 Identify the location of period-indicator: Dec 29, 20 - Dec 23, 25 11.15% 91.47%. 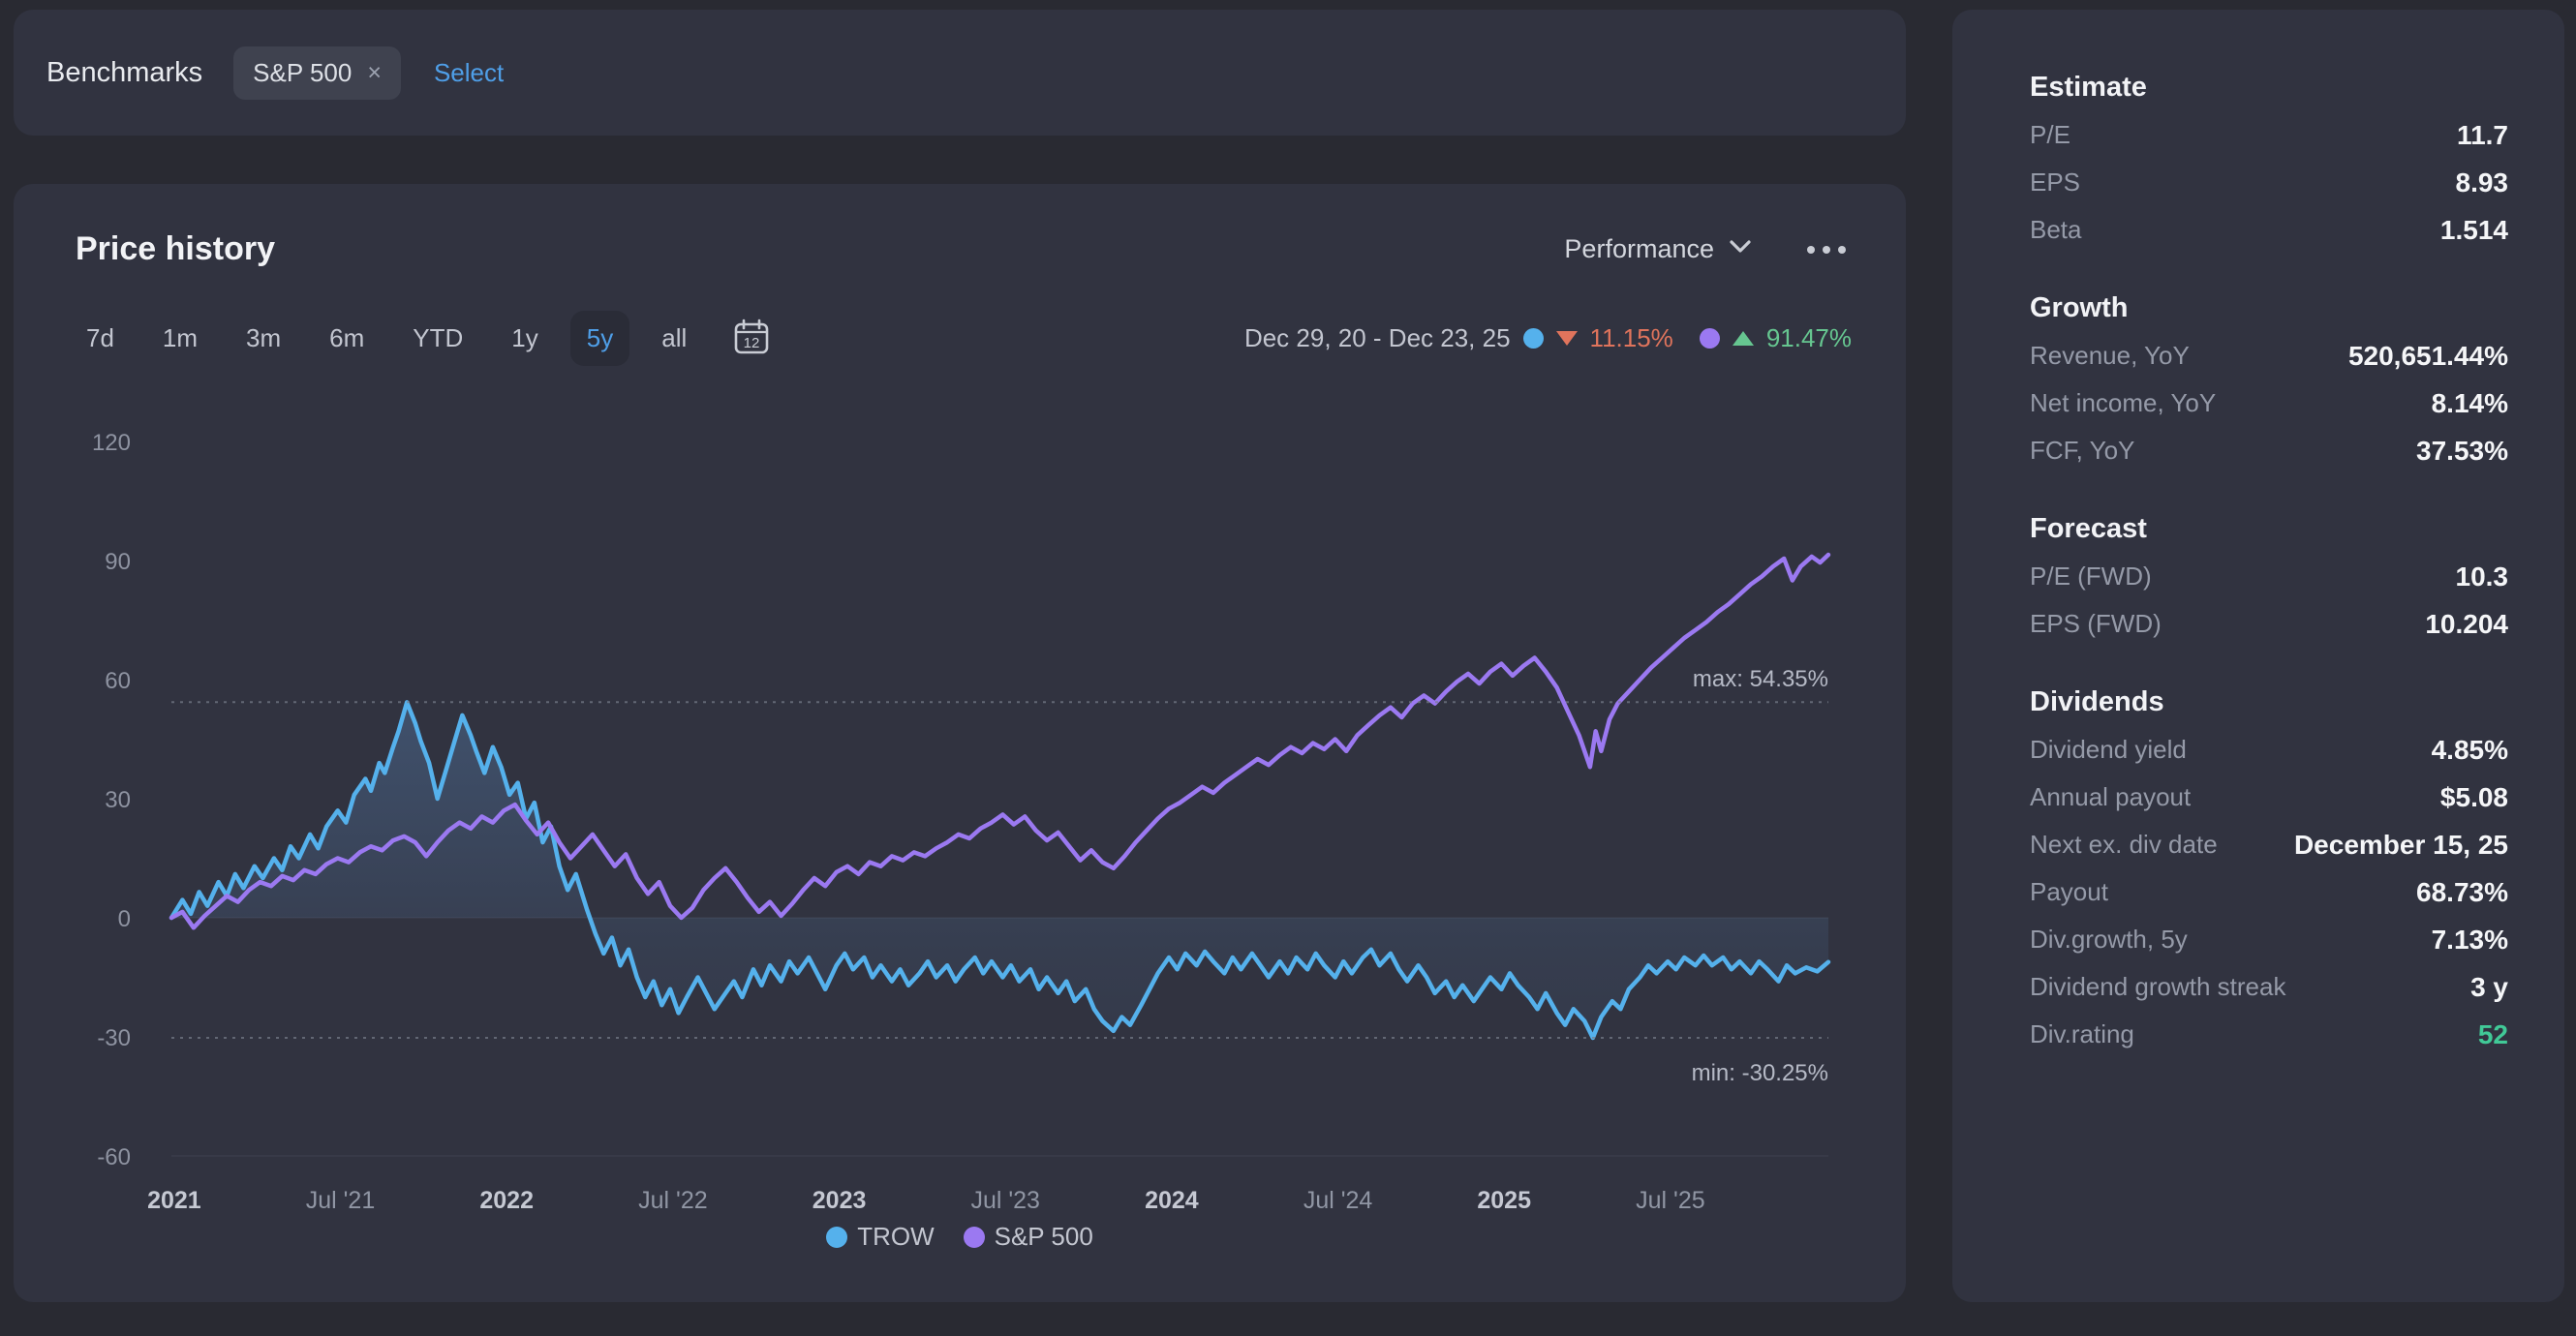
(1548, 338).